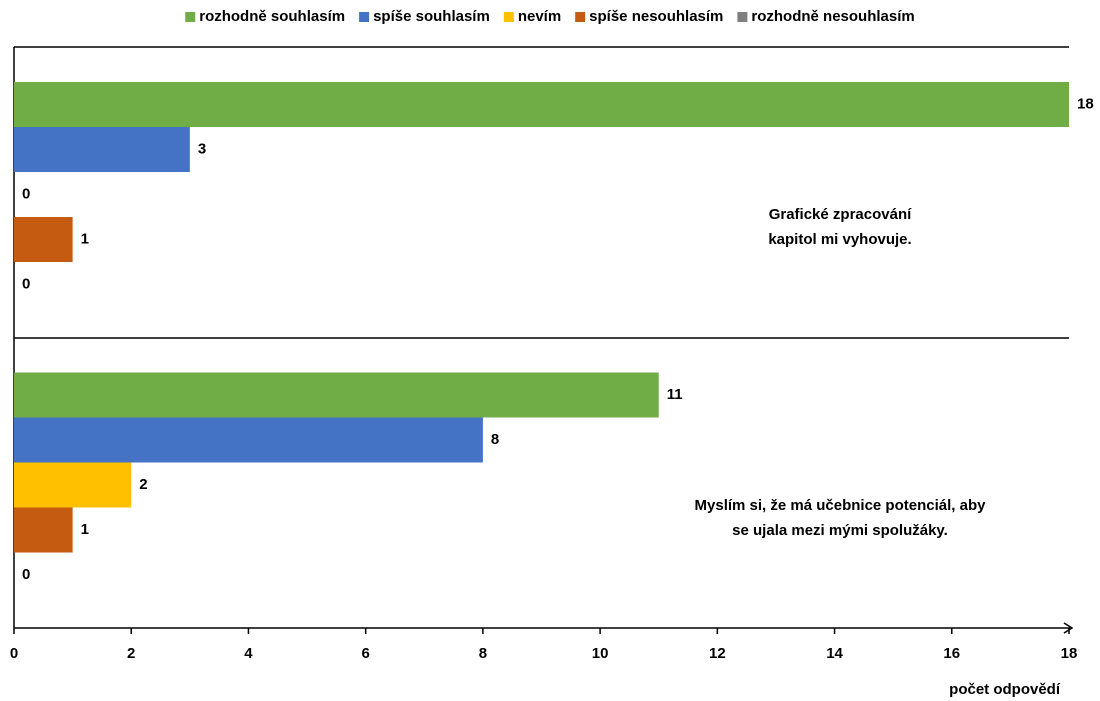 The height and width of the screenshot is (701, 1100). Describe the element at coordinates (1005, 689) in the screenshot. I see `x-axis-label: počet odpovědí` at that location.